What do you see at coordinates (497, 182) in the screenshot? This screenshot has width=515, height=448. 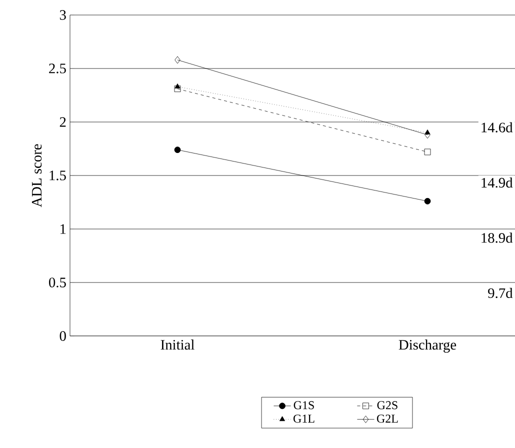 I see `annotation: 14.9d` at bounding box center [497, 182].